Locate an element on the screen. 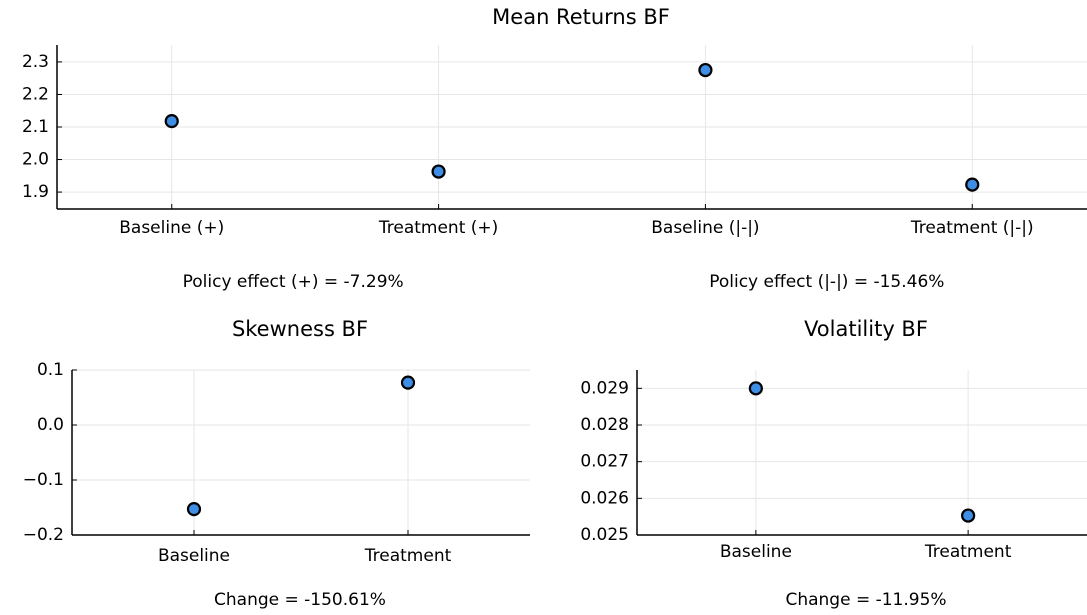 The width and height of the screenshot is (1087, 615). x-tick-label: Treatment (+) is located at coordinates (438, 228).